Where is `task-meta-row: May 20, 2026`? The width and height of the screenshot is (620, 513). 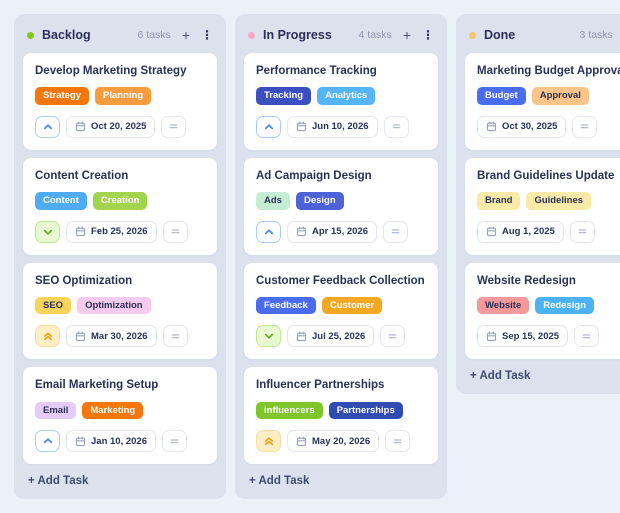 task-meta-row: May 20, 2026 is located at coordinates (341, 441).